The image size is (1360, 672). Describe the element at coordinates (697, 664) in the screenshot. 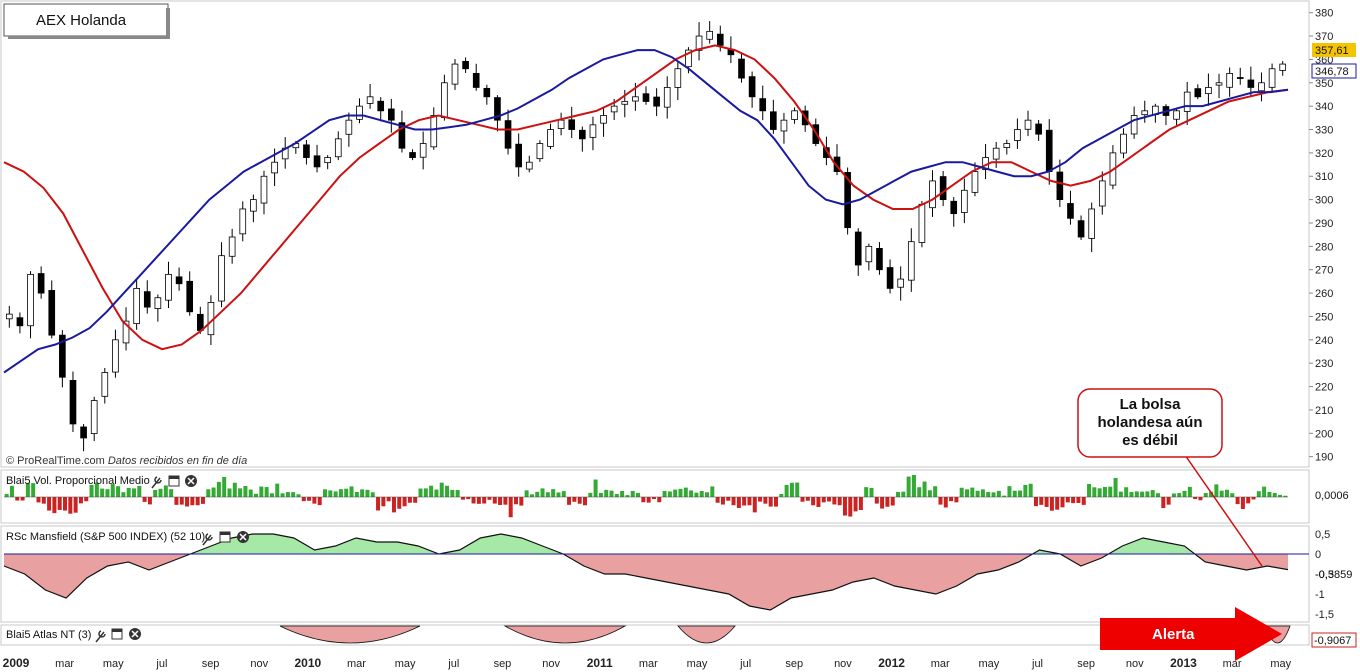

I see `time-axis-label: may` at that location.